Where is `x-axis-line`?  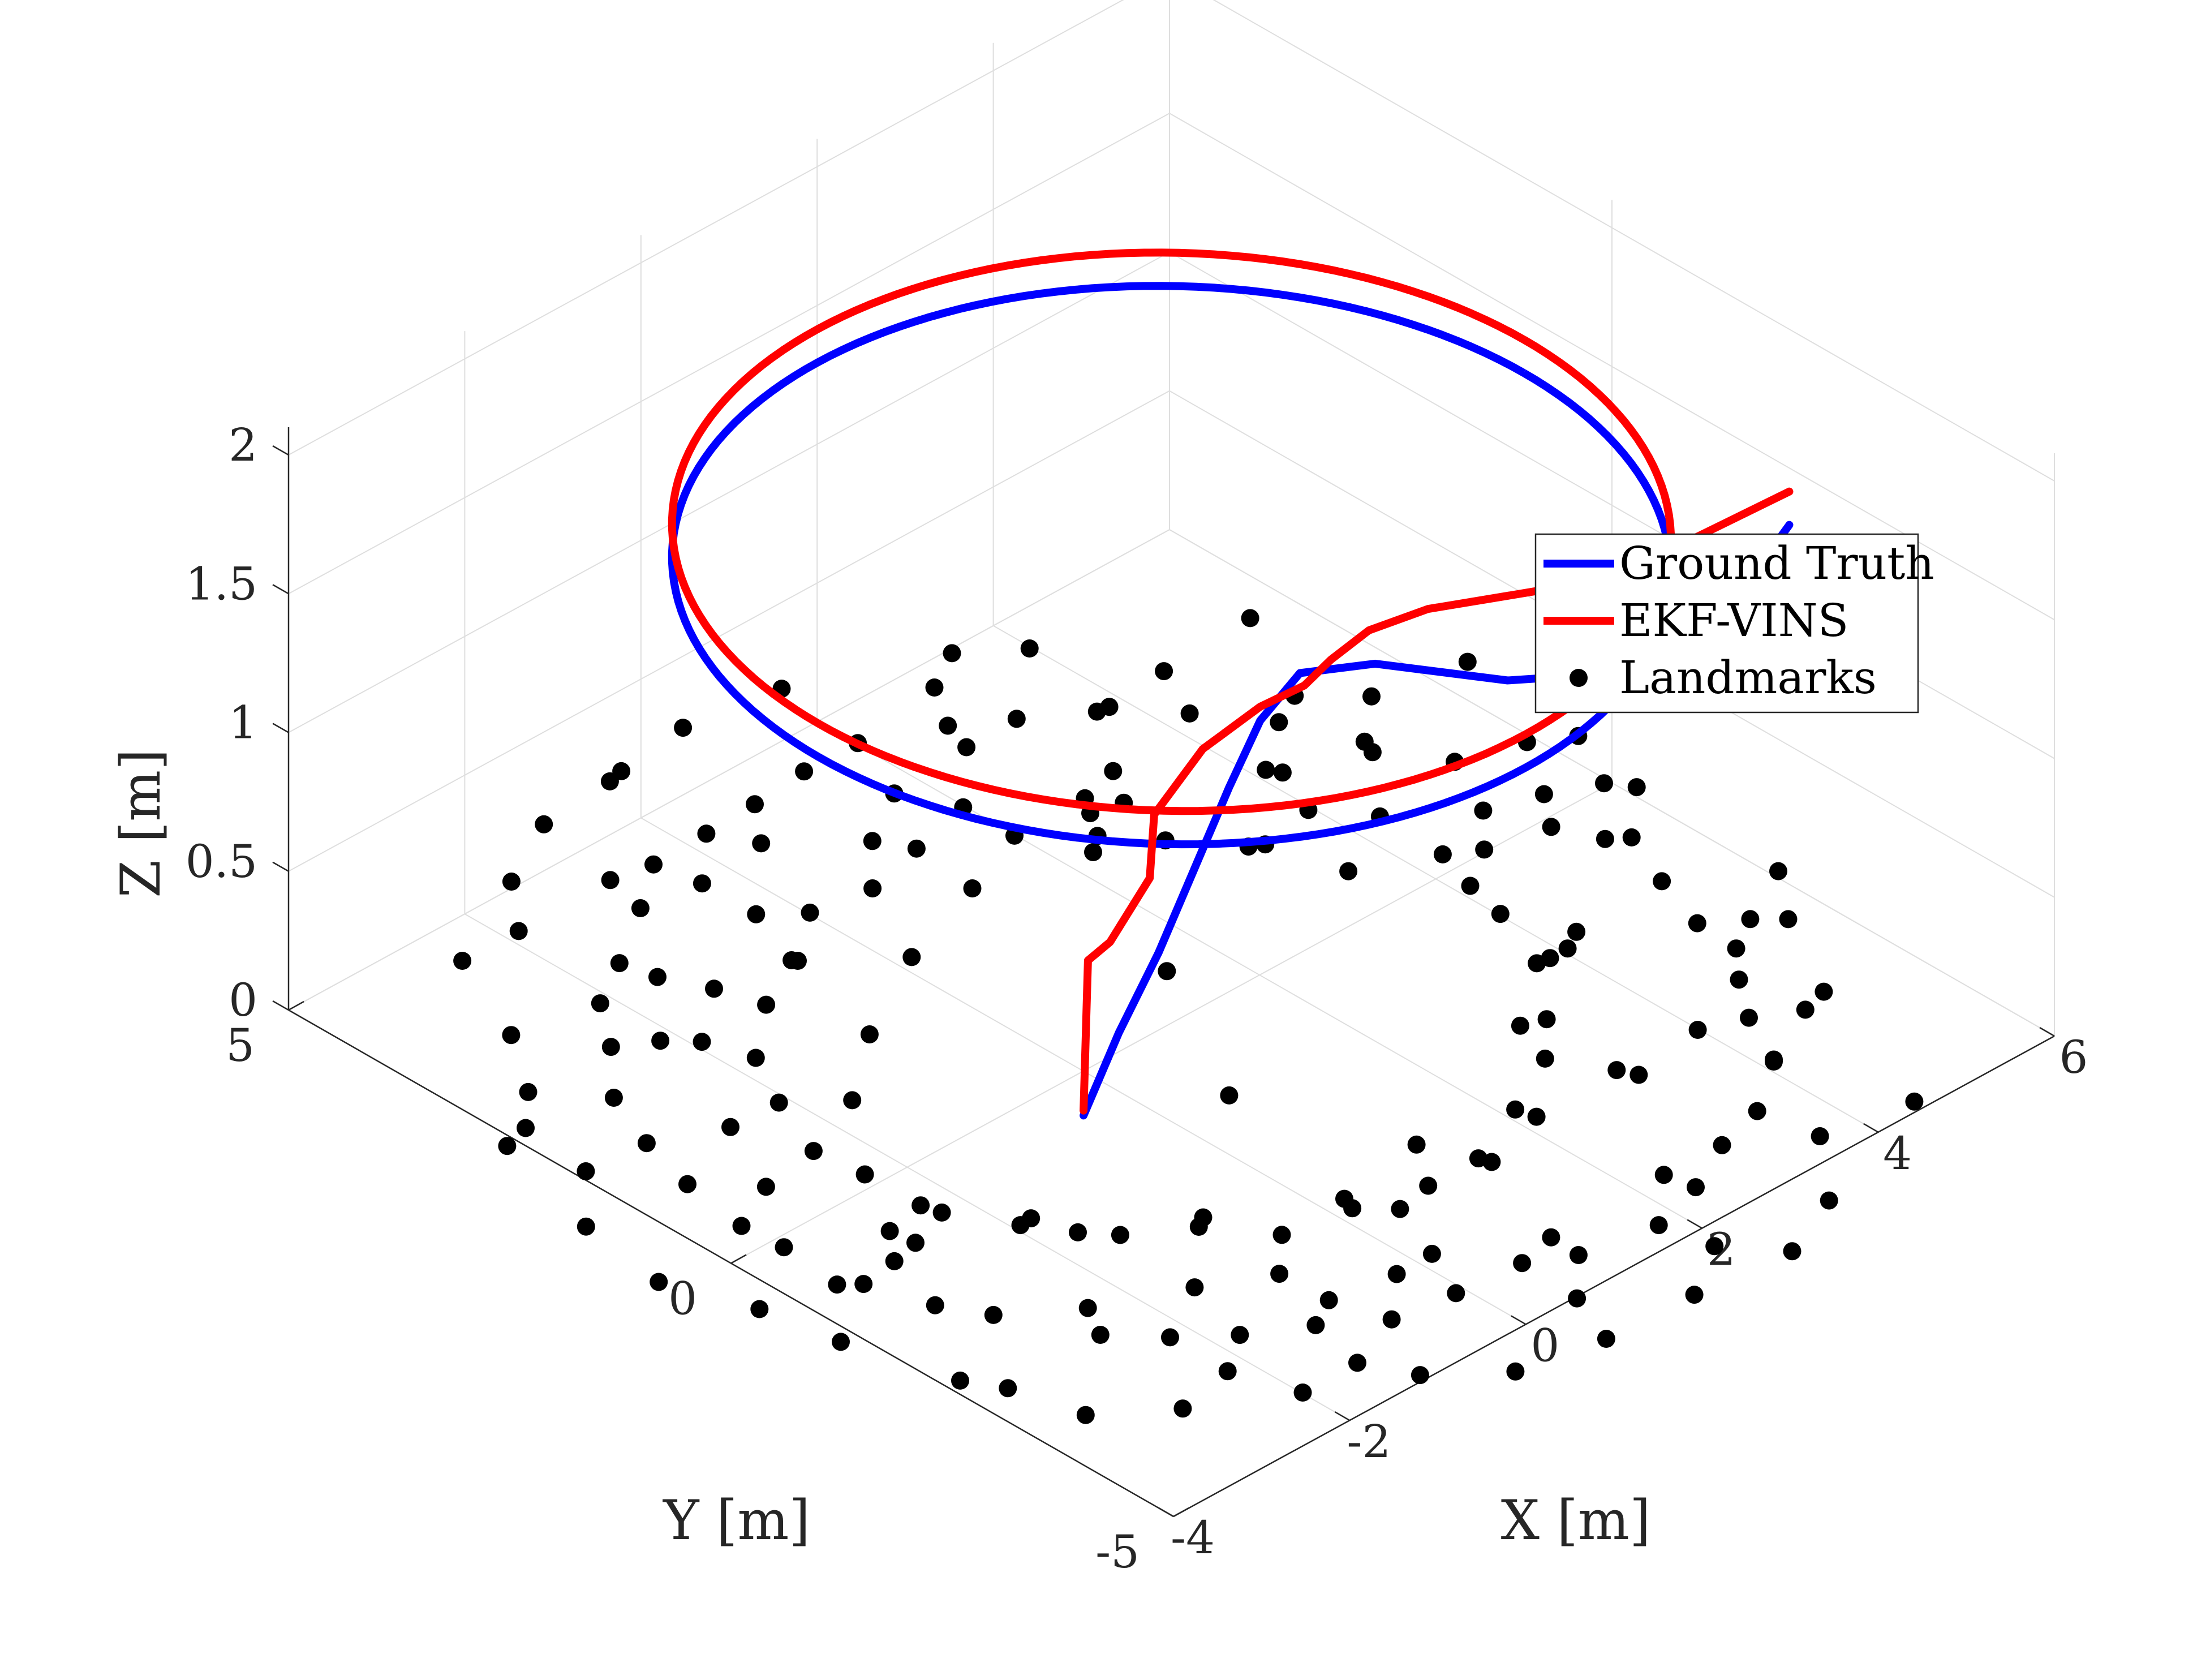
x-axis-line is located at coordinates (1614, 1276).